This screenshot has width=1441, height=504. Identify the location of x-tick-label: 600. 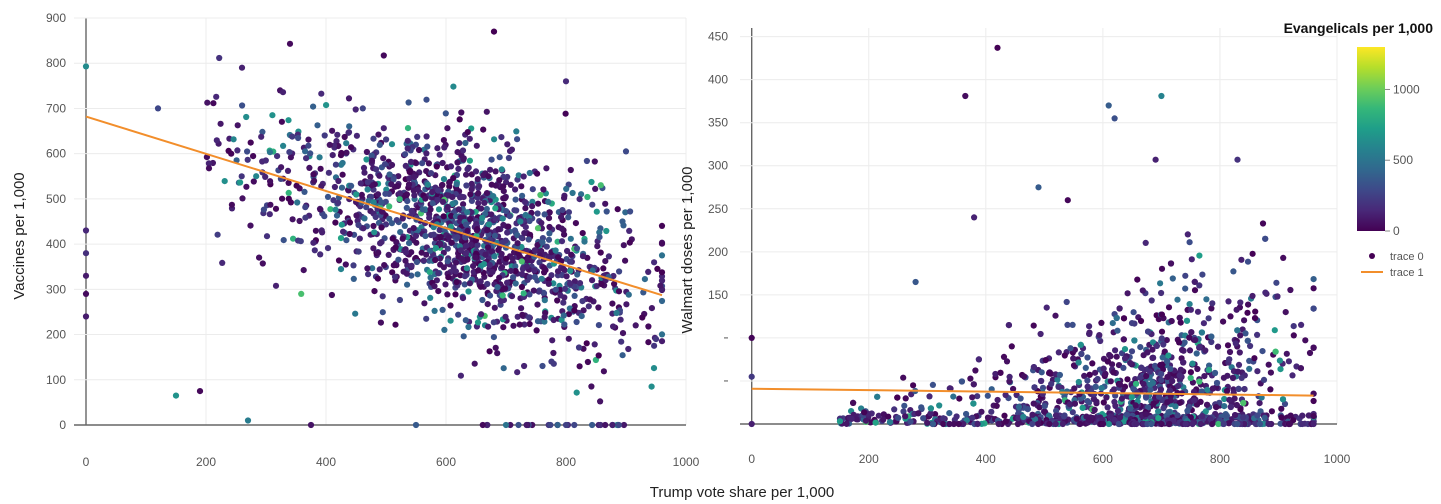
(1103, 459).